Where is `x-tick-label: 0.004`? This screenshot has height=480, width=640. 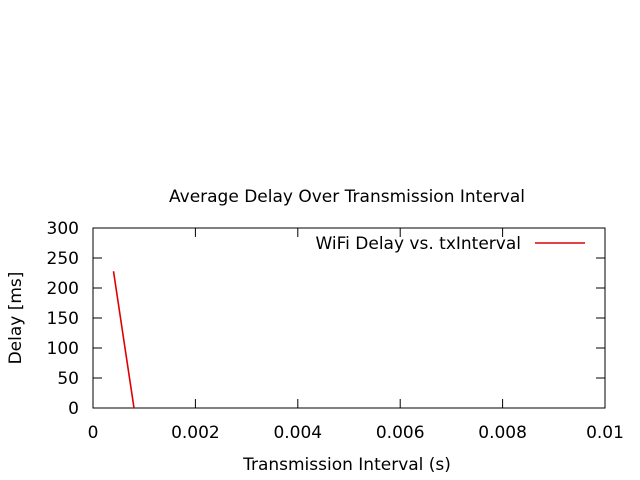
x-tick-label: 0.004 is located at coordinates (297, 433).